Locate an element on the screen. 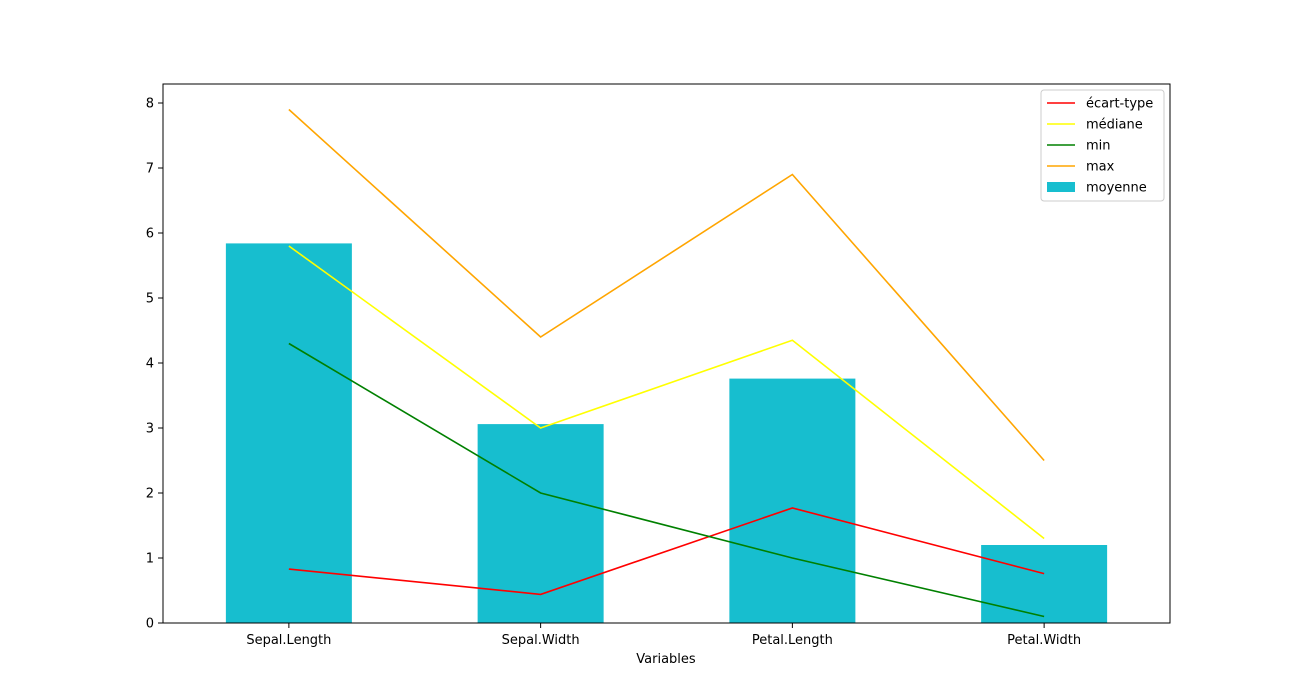  x-tick-label: Sepal.Length is located at coordinates (288, 640).